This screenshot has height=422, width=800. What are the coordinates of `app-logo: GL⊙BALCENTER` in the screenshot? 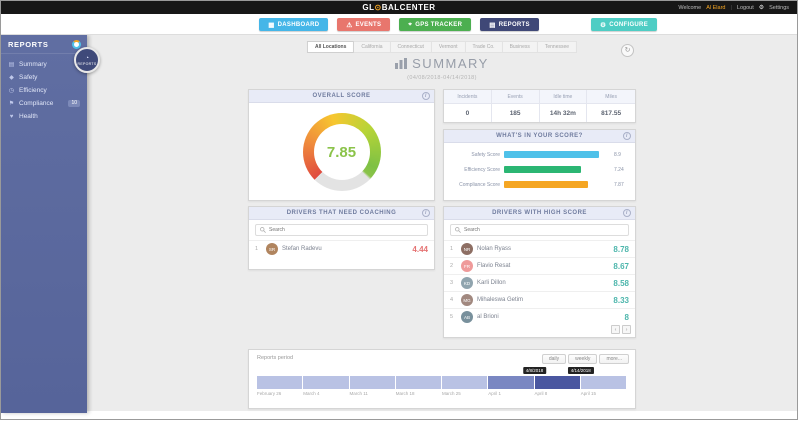 It's located at (398, 7).